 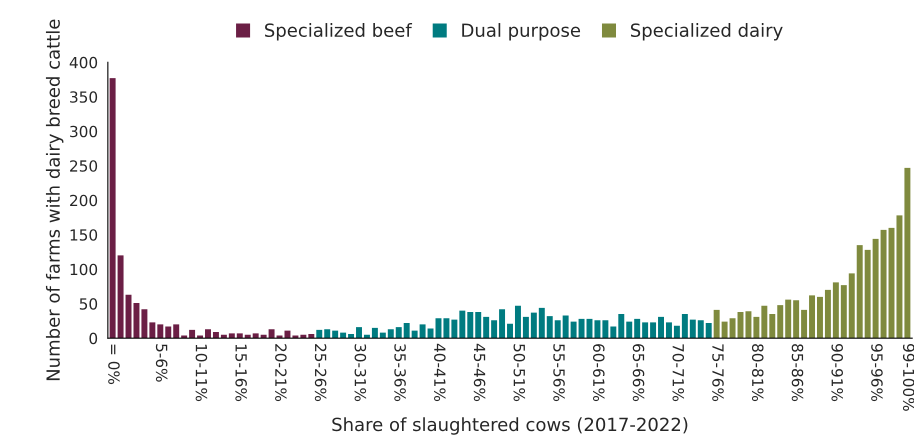 I want to click on x-tick-label: 75-76%, so click(x=718, y=373).